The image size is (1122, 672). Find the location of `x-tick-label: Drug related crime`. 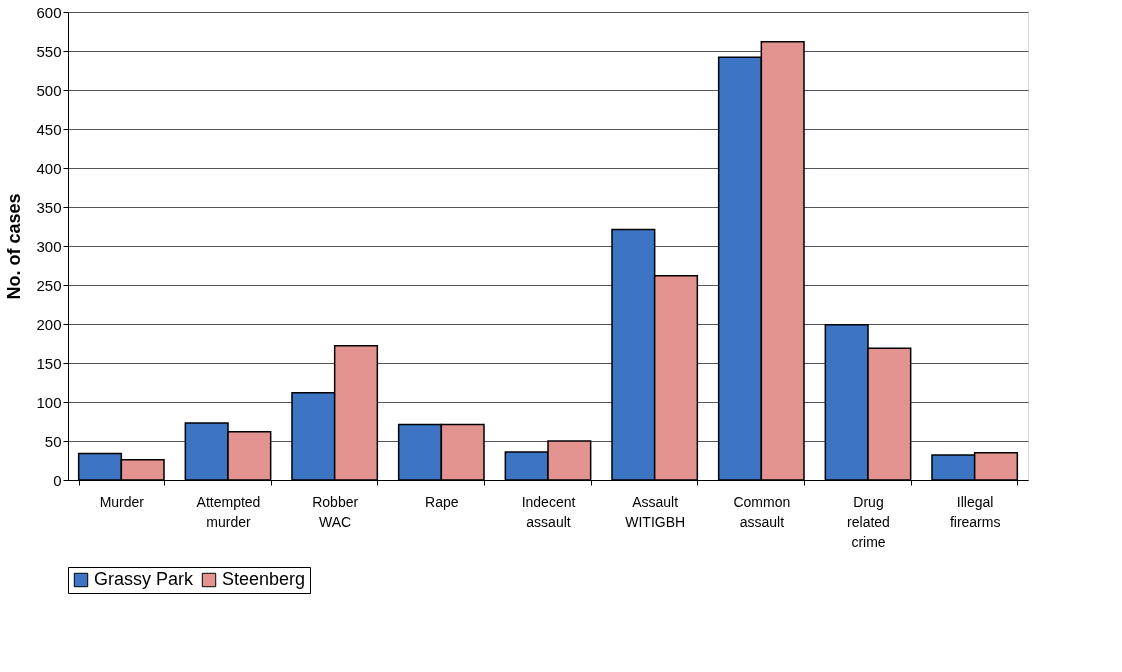

x-tick-label: Drug related crime is located at coordinates (868, 521).